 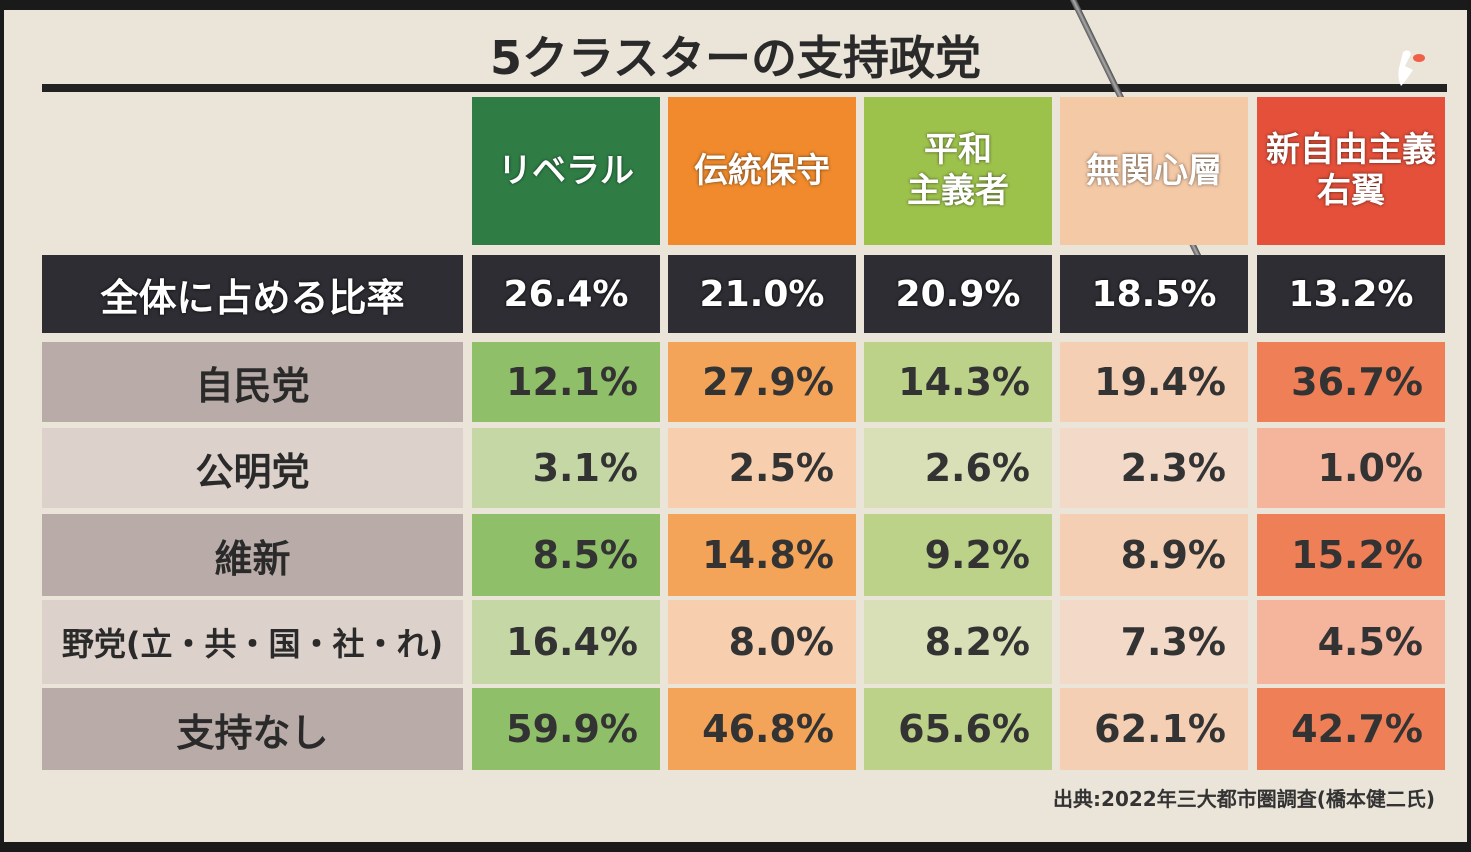 I want to click on row-label: 支持なし, so click(x=252, y=729).